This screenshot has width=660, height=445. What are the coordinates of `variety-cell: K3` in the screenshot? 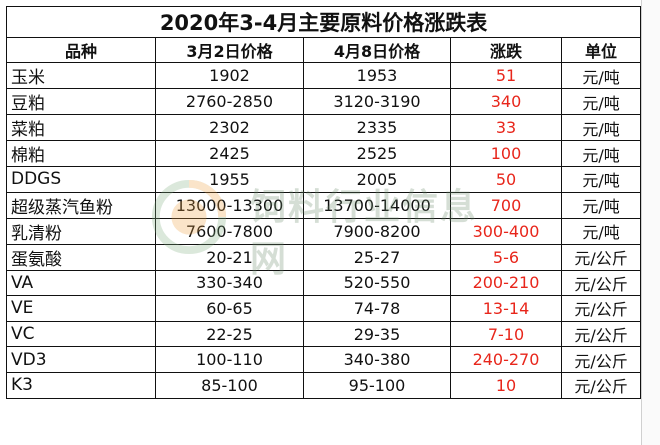 It's located at (81, 385).